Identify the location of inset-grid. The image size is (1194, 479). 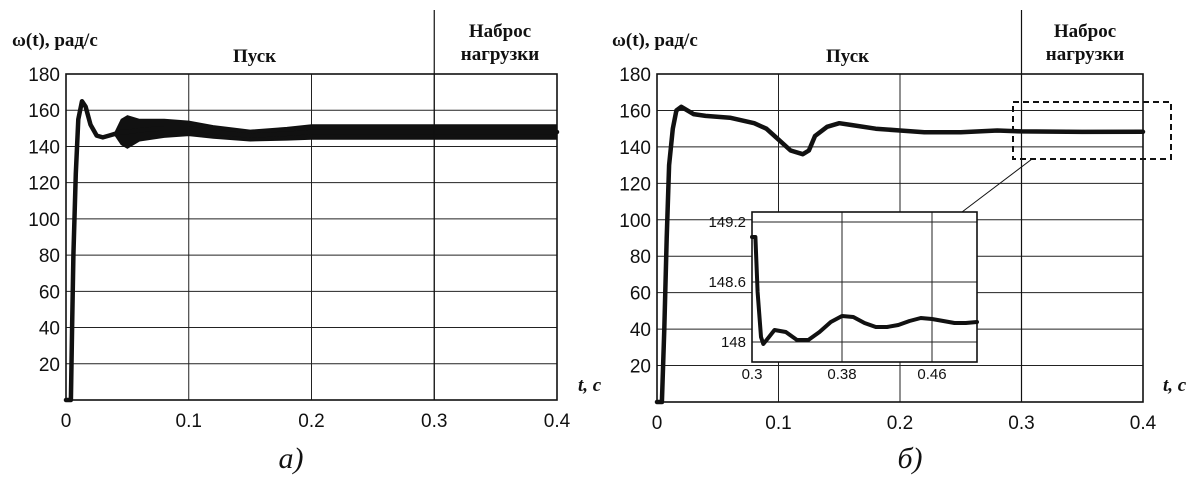
(864, 287).